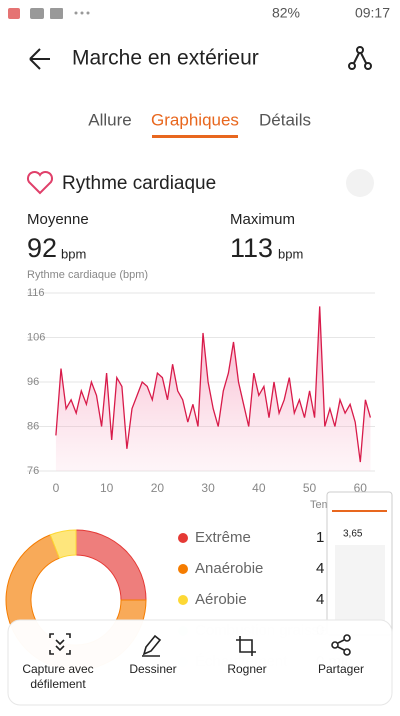  I want to click on tool: Partager, so click(341, 669).